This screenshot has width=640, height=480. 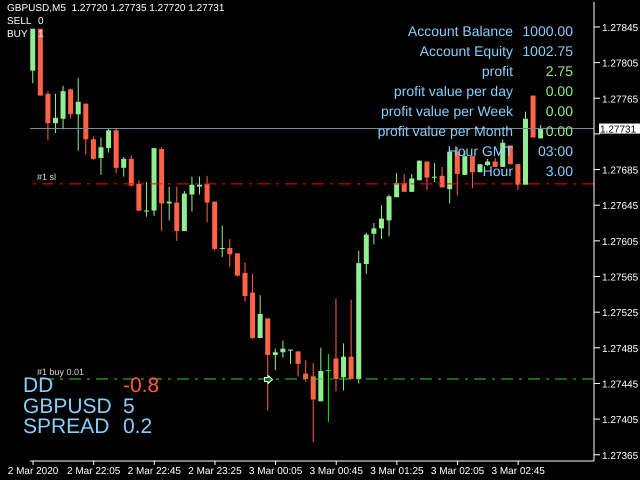 I want to click on ref-line-label: #1 sl, so click(x=46, y=177).